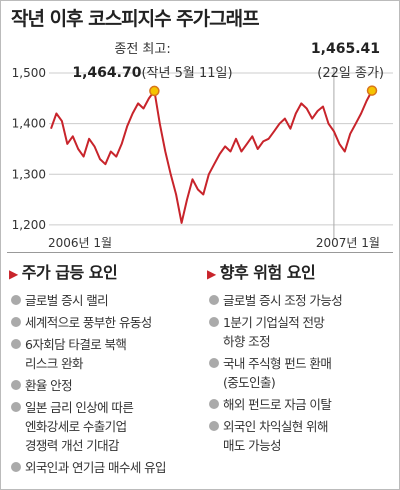  I want to click on chart-title: 작년 이후 코스피지수 주가그래프, so click(135, 19).